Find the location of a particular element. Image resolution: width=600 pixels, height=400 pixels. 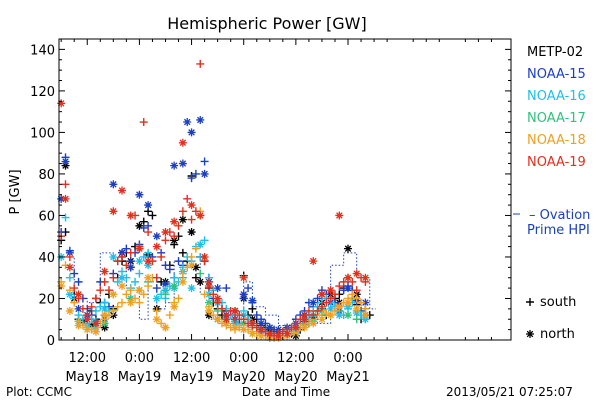

legend-item-noaa-17: NOAA-17 is located at coordinates (556, 118).